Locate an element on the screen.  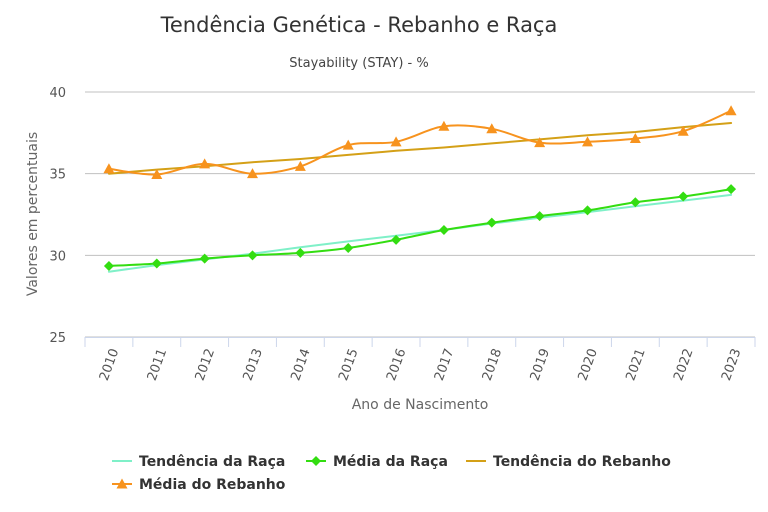
x-tick-label: 2021 is located at coordinates (635, 365).